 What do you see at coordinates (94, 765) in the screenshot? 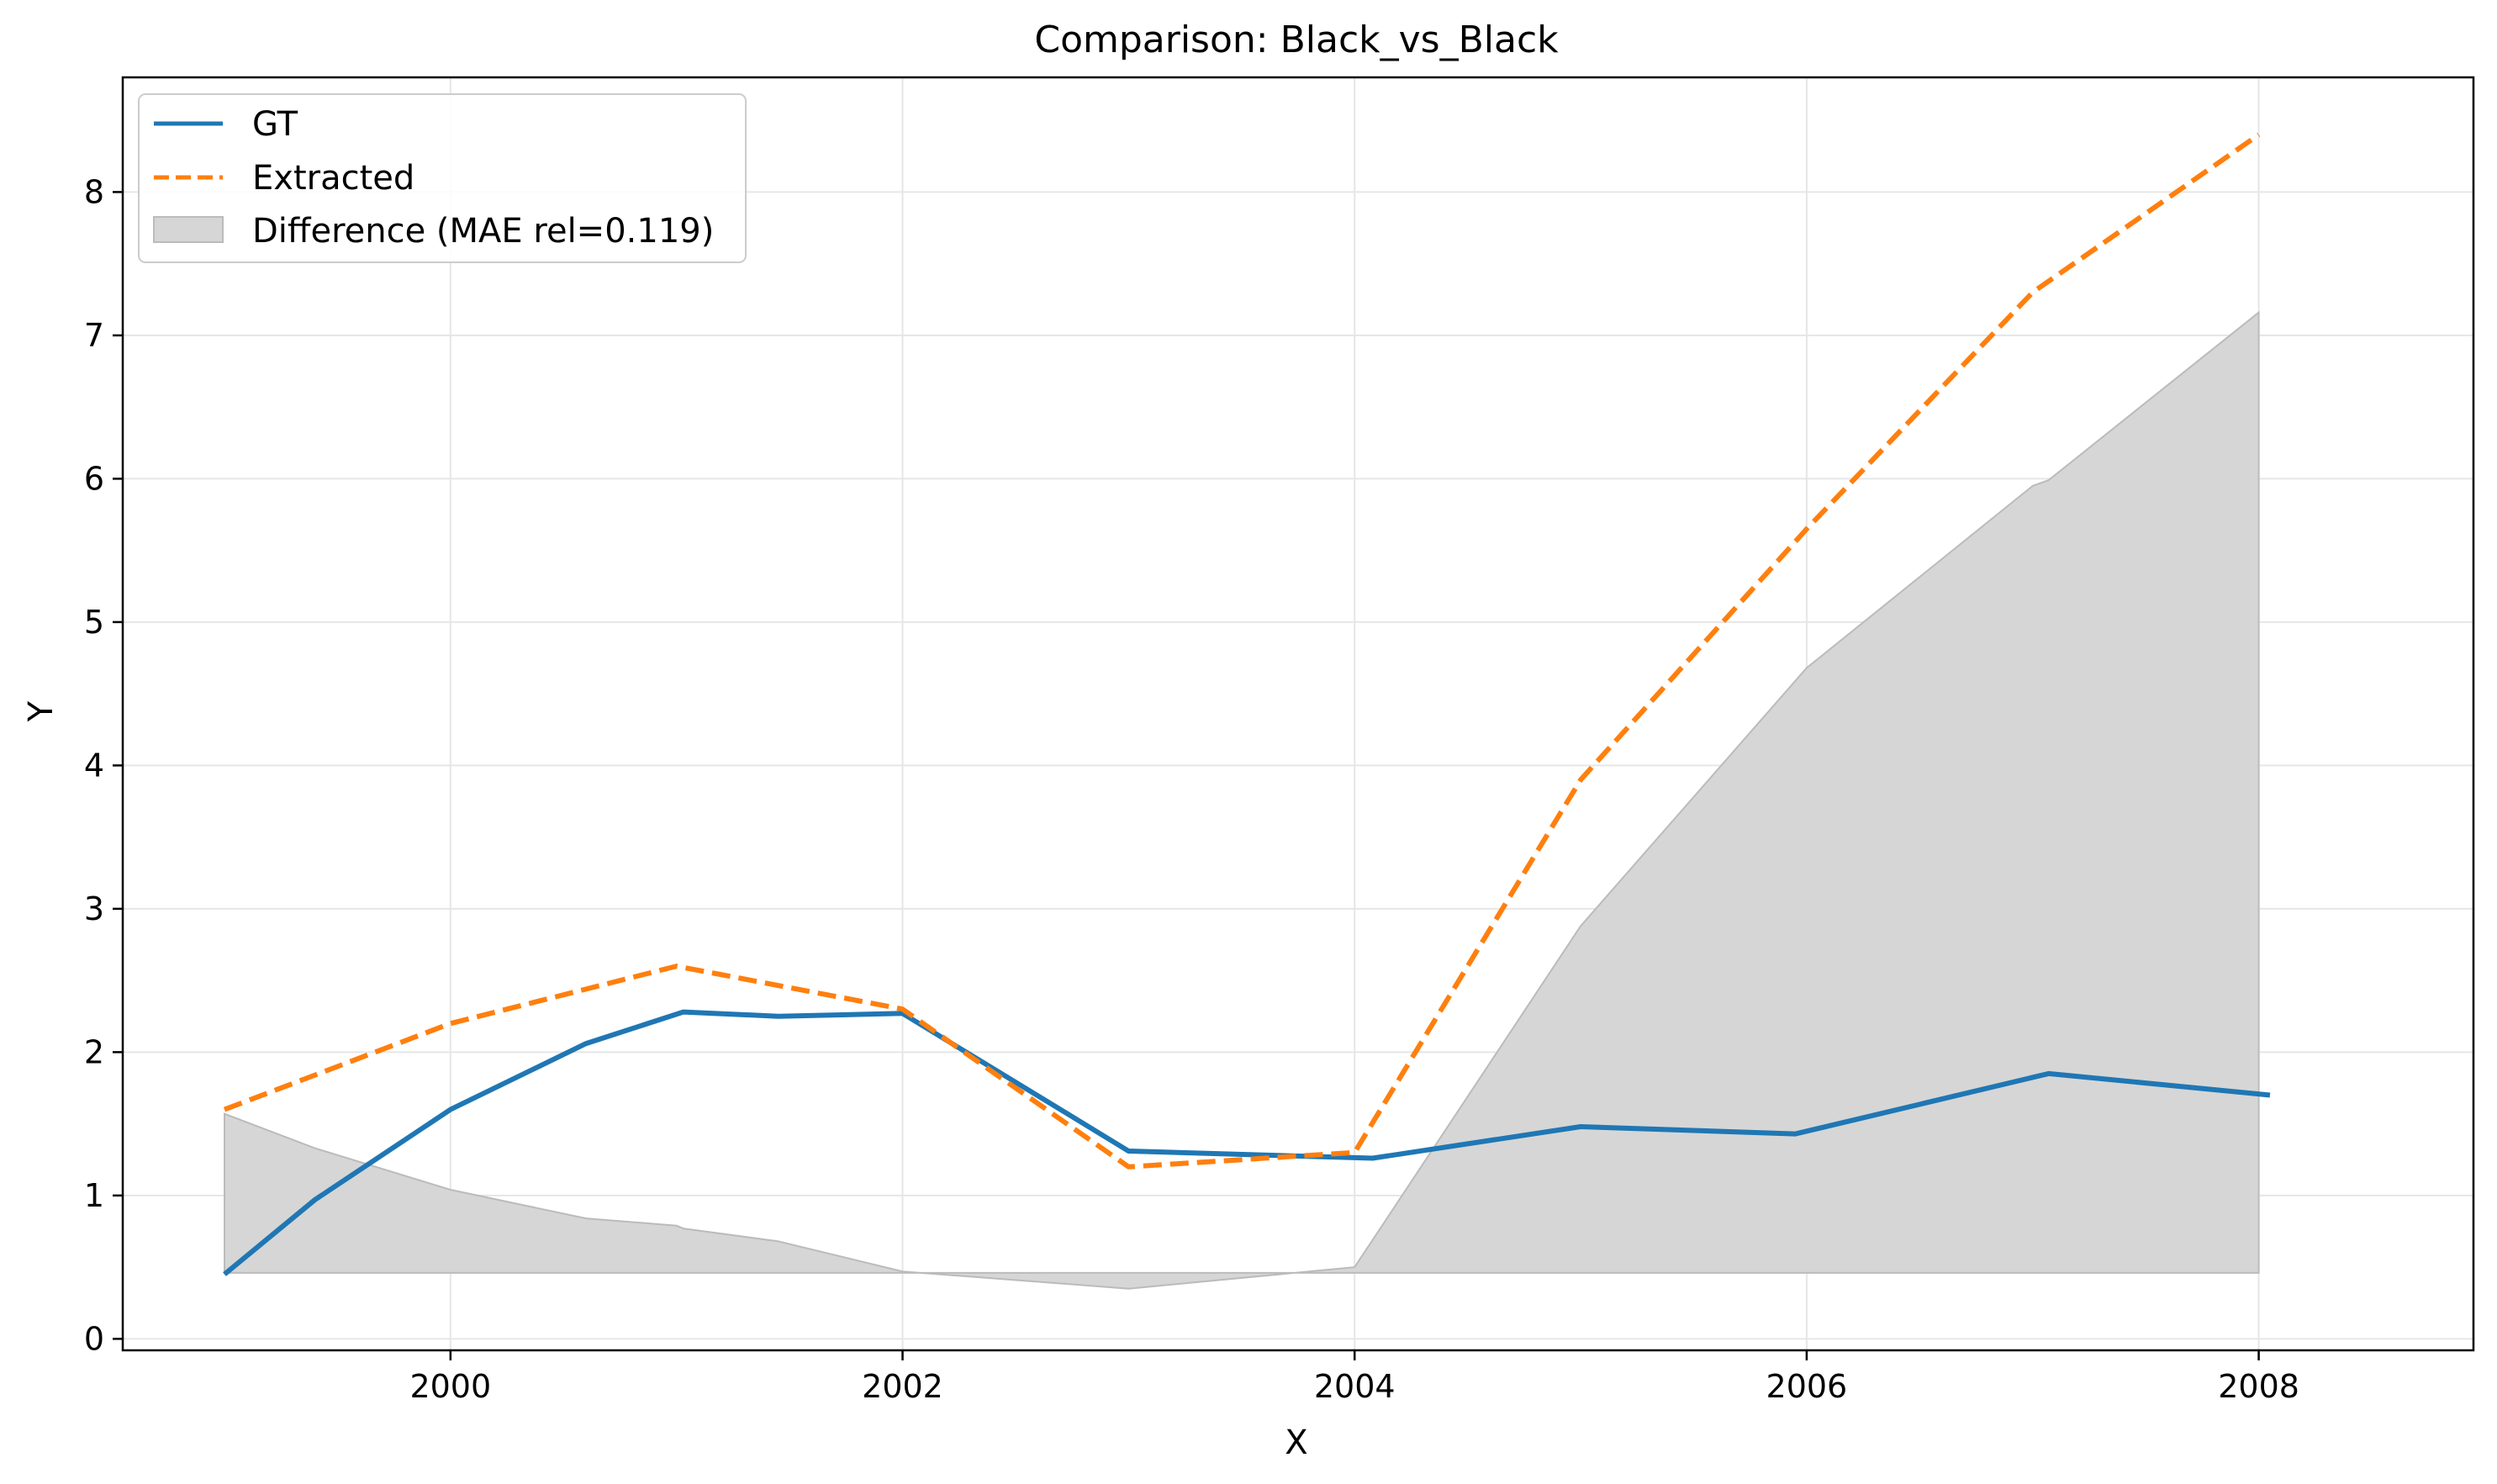
I see `y-tick-label: 4` at bounding box center [94, 765].